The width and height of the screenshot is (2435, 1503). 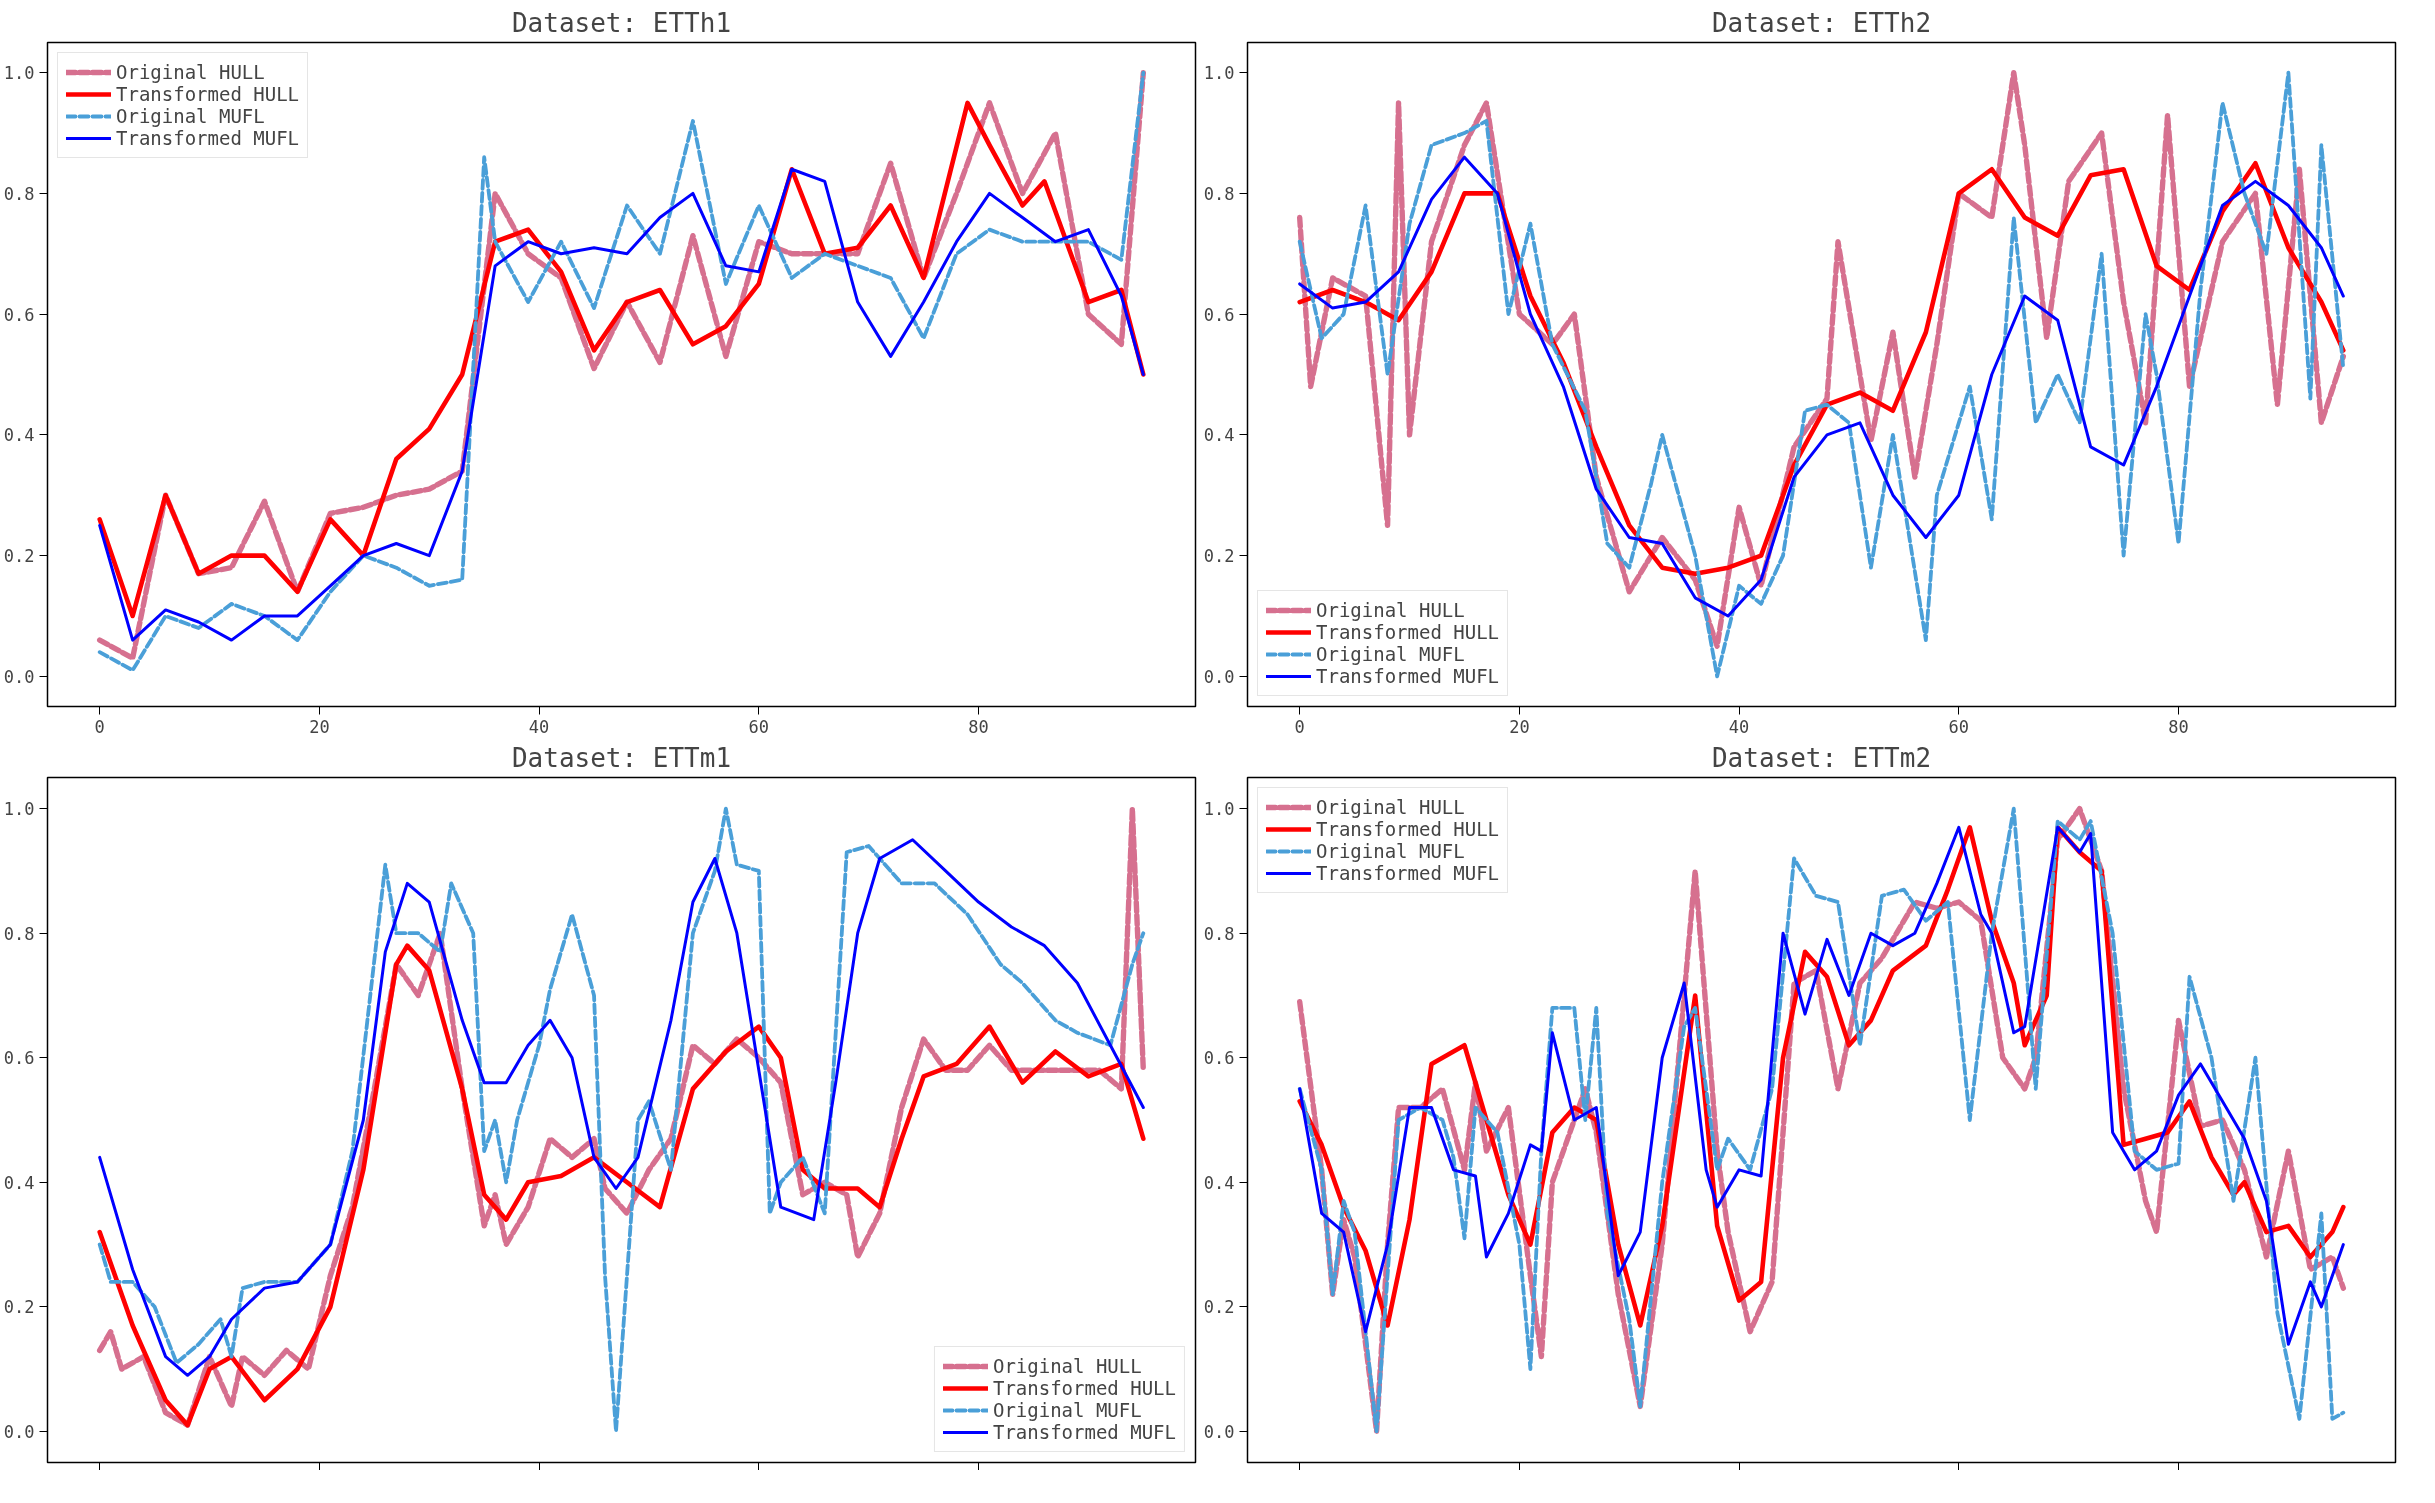 What do you see at coordinates (621, 22) in the screenshot?
I see `chart-title: Dataset: ETTh1` at bounding box center [621, 22].